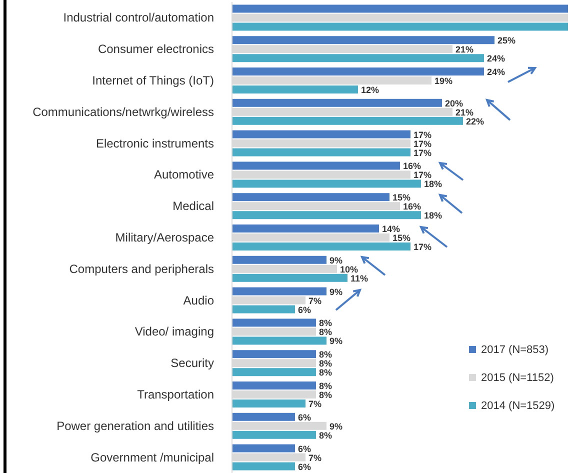  Describe the element at coordinates (454, 103) in the screenshot. I see `data-label: 20%` at that location.